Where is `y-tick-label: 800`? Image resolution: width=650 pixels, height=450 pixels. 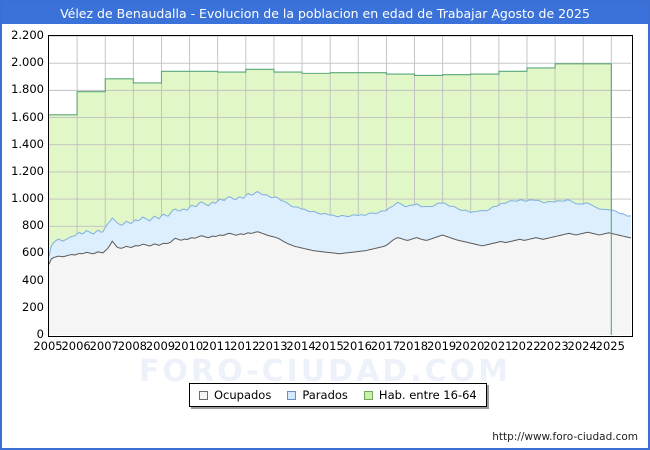 y-tick-label: 800 is located at coordinates (33, 225).